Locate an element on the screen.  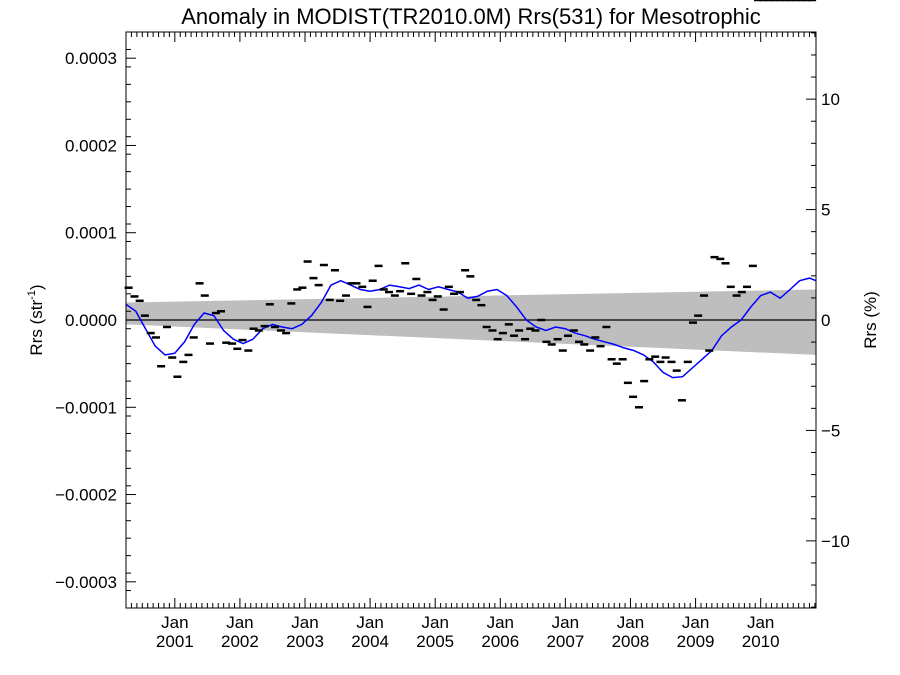
y-tick-label: 0.0001 is located at coordinates (91, 233).